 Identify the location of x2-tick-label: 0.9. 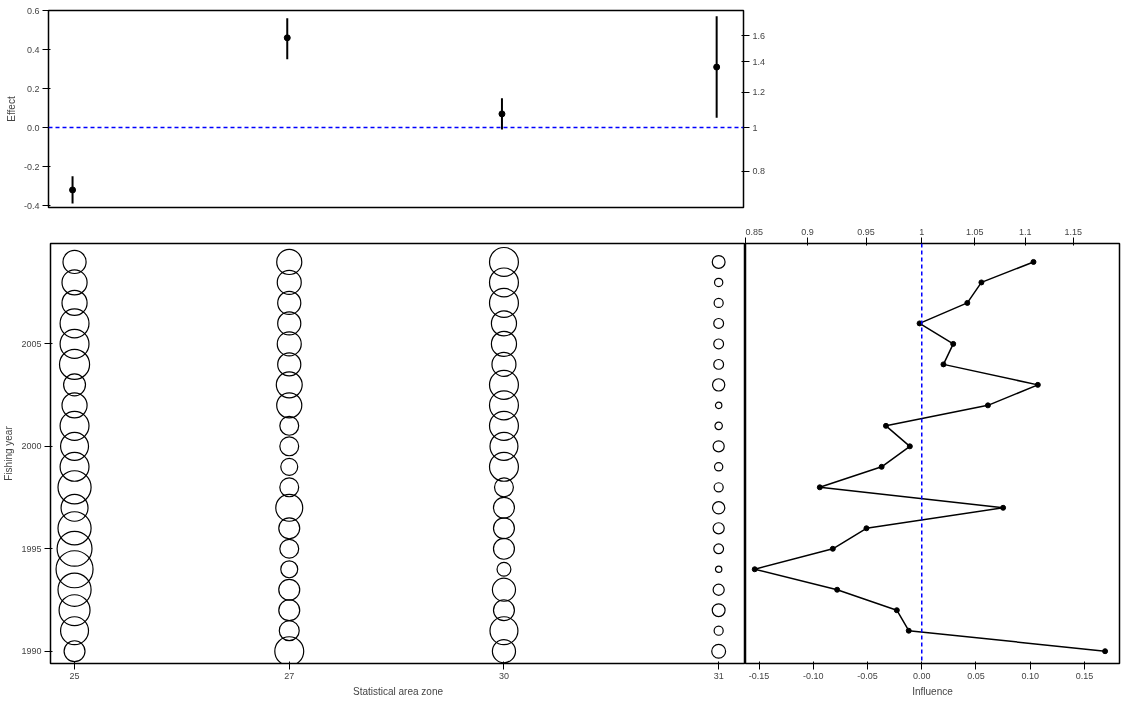
(807, 231).